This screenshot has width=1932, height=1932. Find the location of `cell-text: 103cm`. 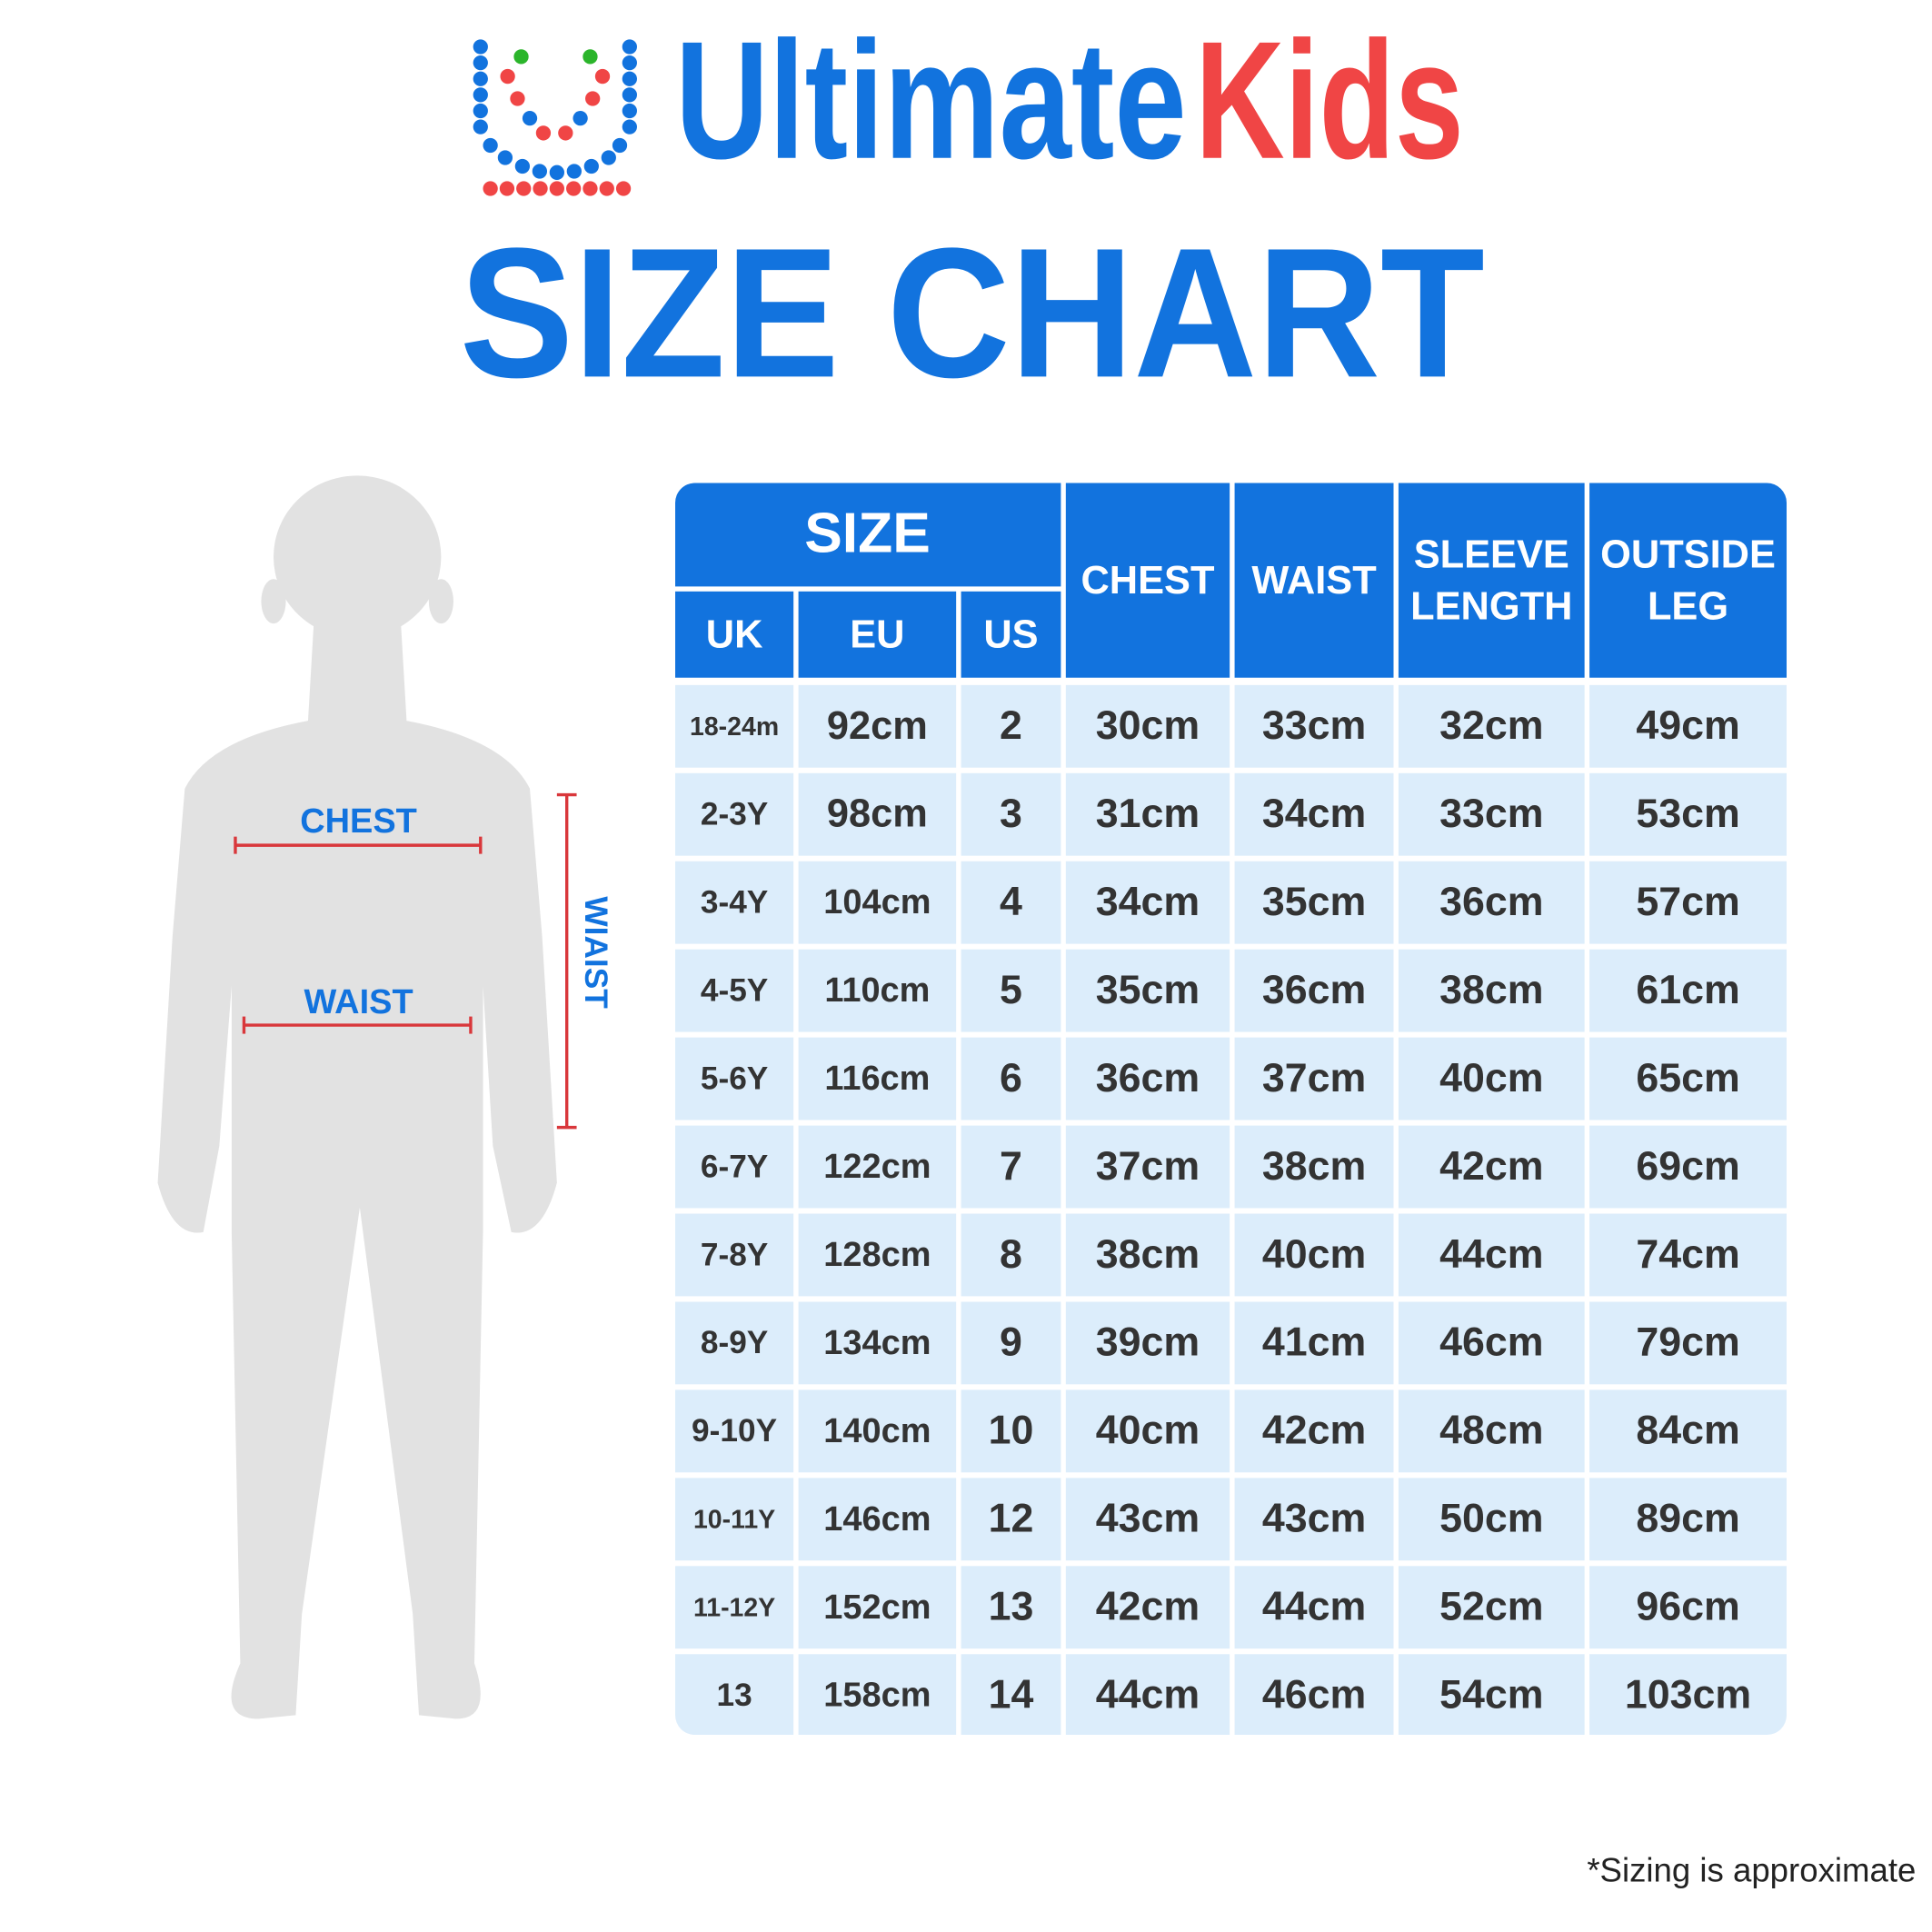

cell-text: 103cm is located at coordinates (1688, 1695).